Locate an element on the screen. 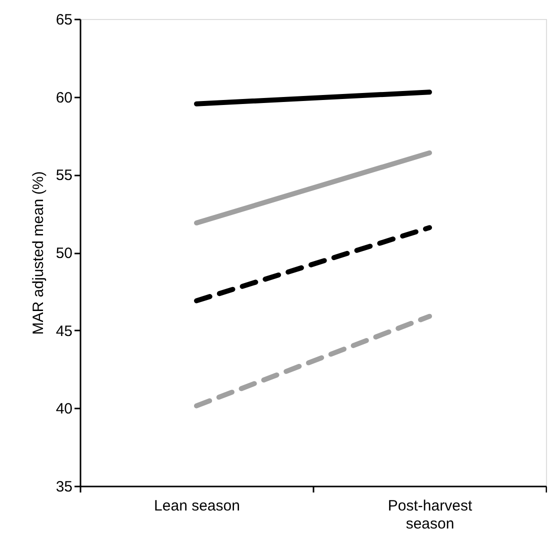  y-tick-label: 65 is located at coordinates (64, 20).